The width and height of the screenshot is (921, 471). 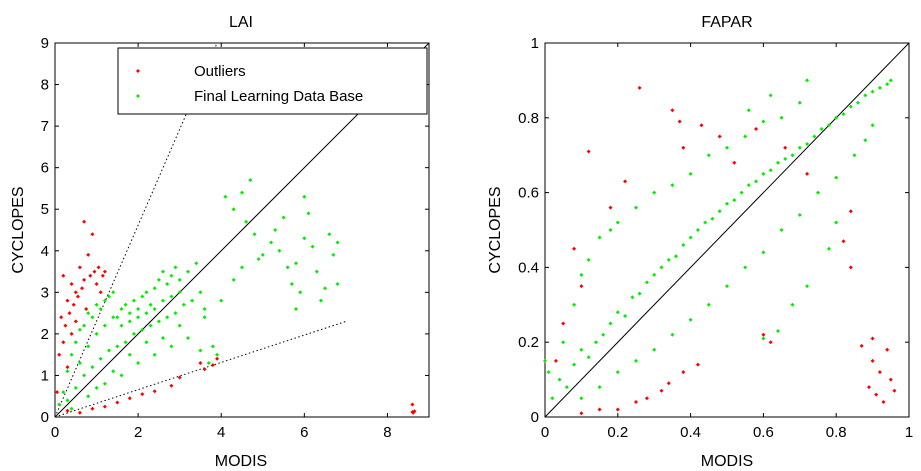 What do you see at coordinates (495, 229) in the screenshot?
I see `fapar-y-axis-label: CYCLOPES` at bounding box center [495, 229].